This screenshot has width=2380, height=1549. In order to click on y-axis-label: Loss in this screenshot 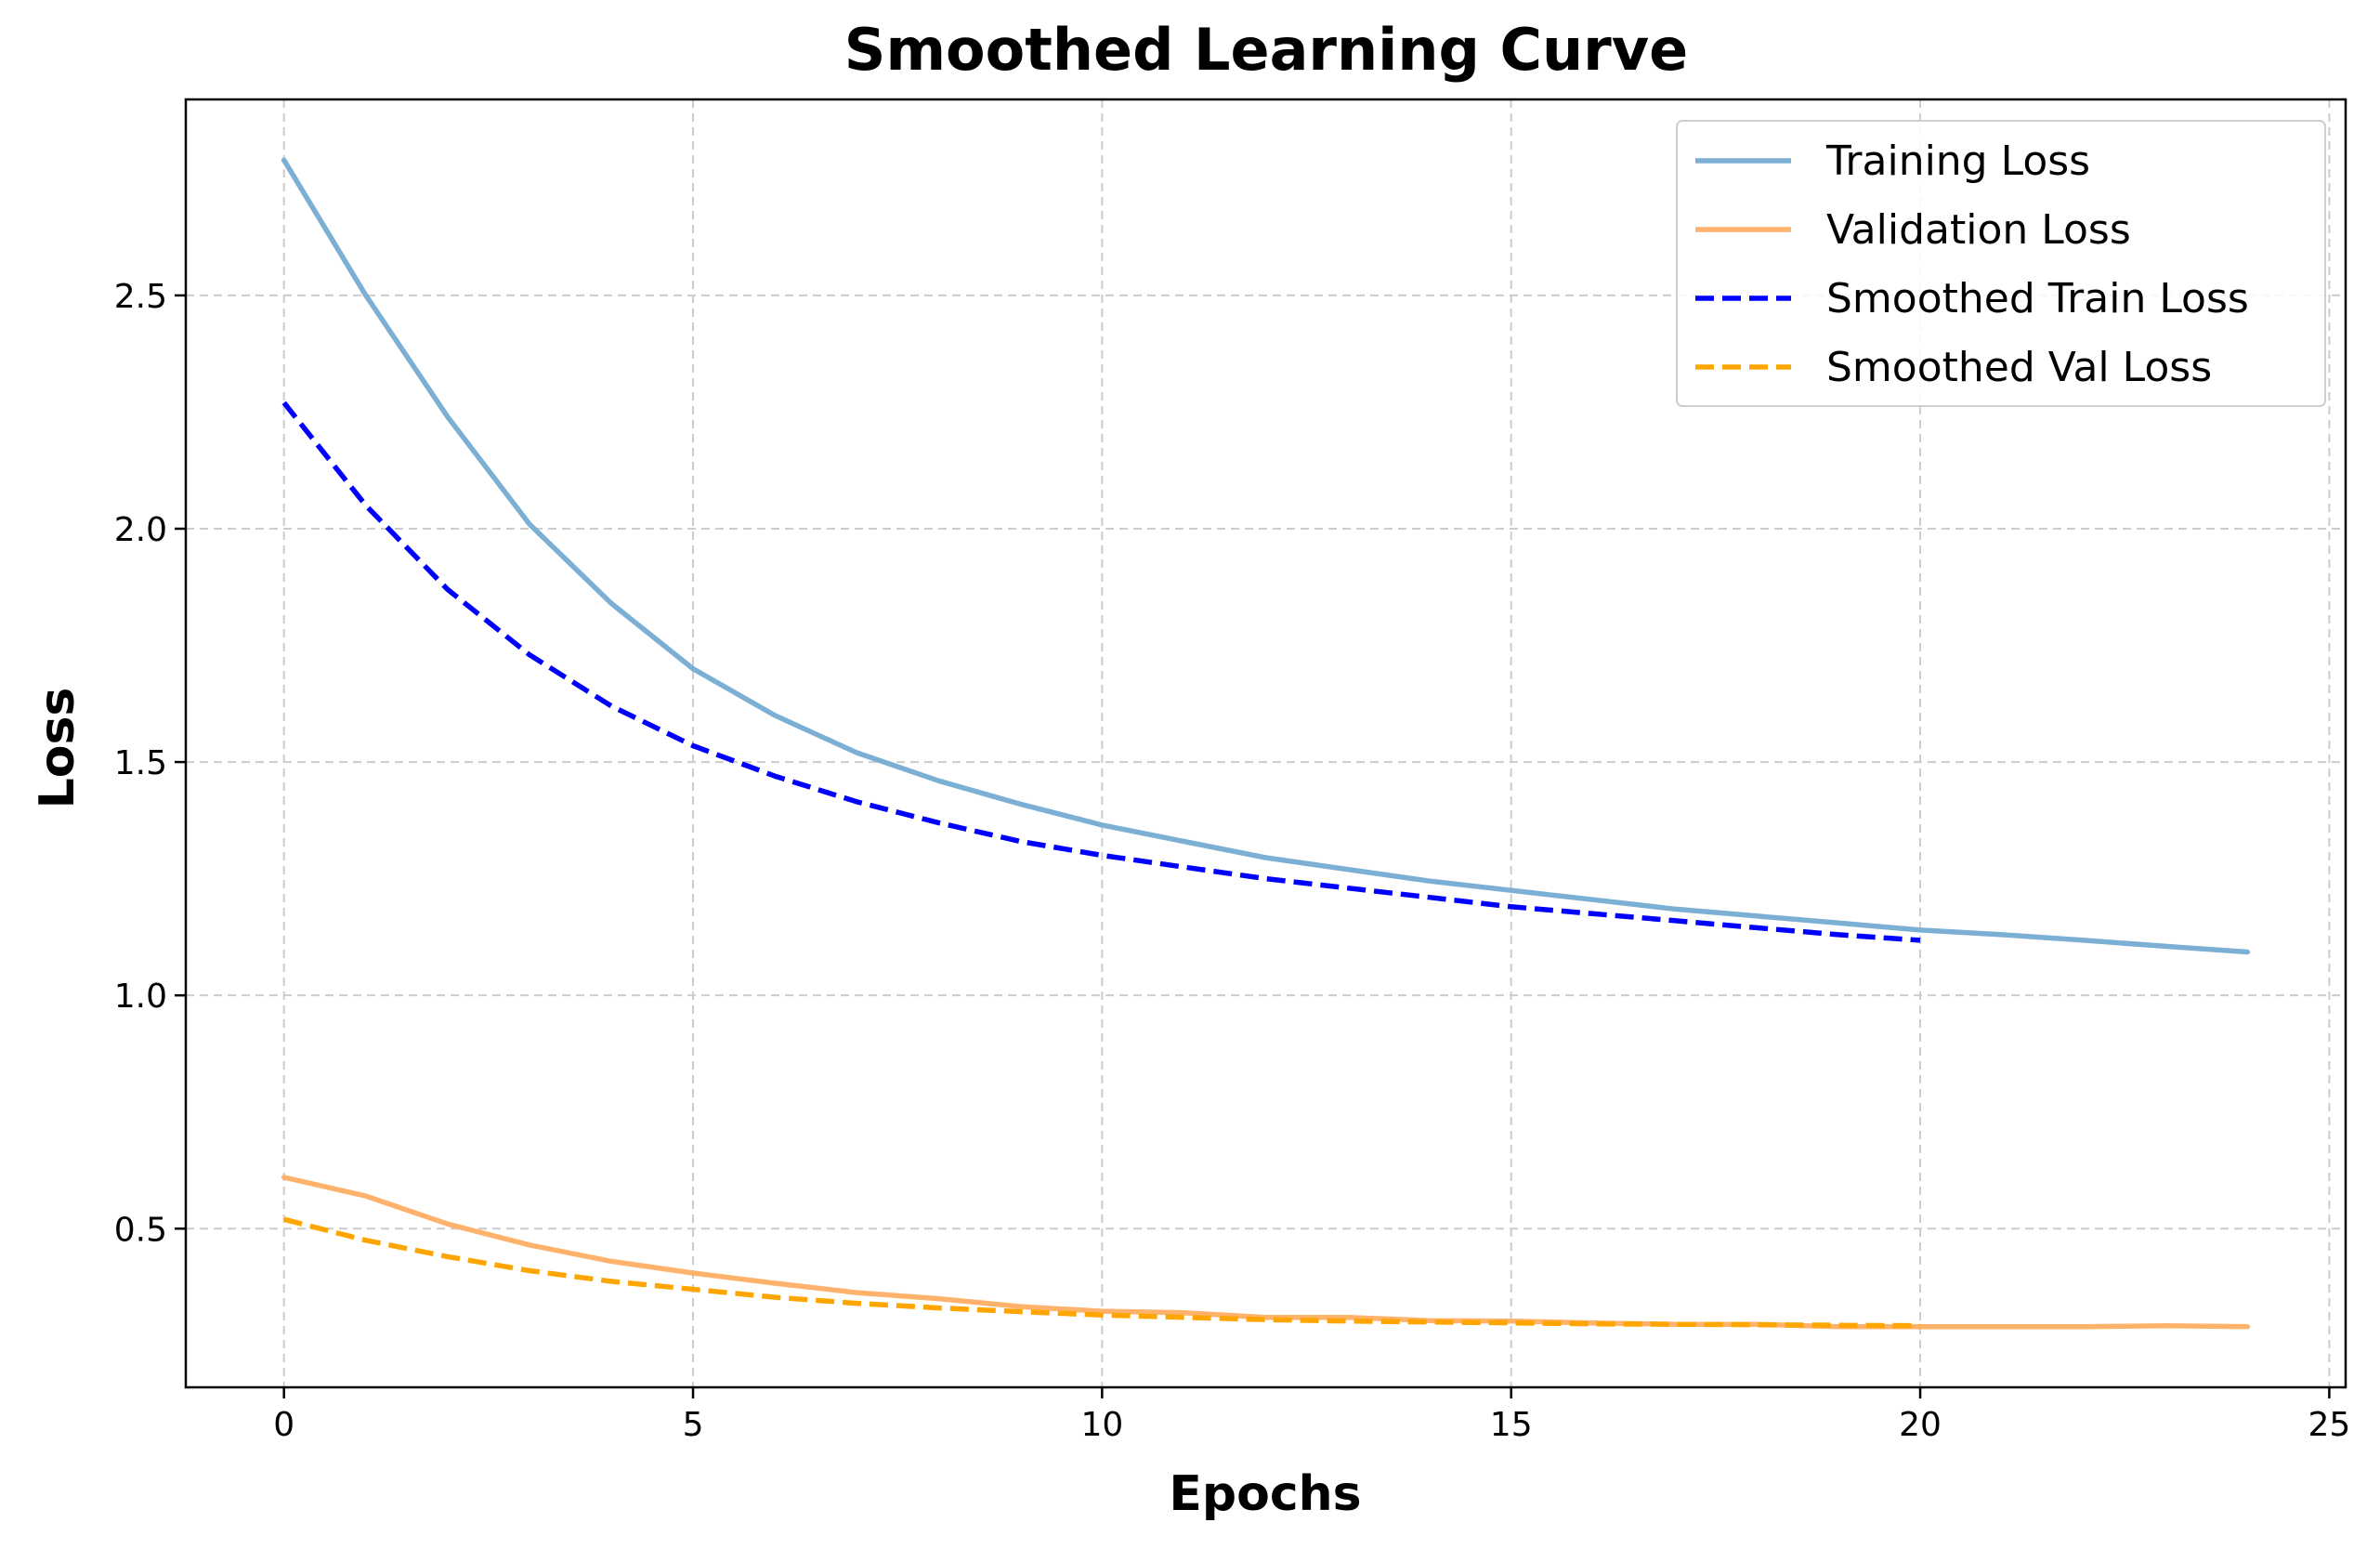, I will do `click(57, 748)`.